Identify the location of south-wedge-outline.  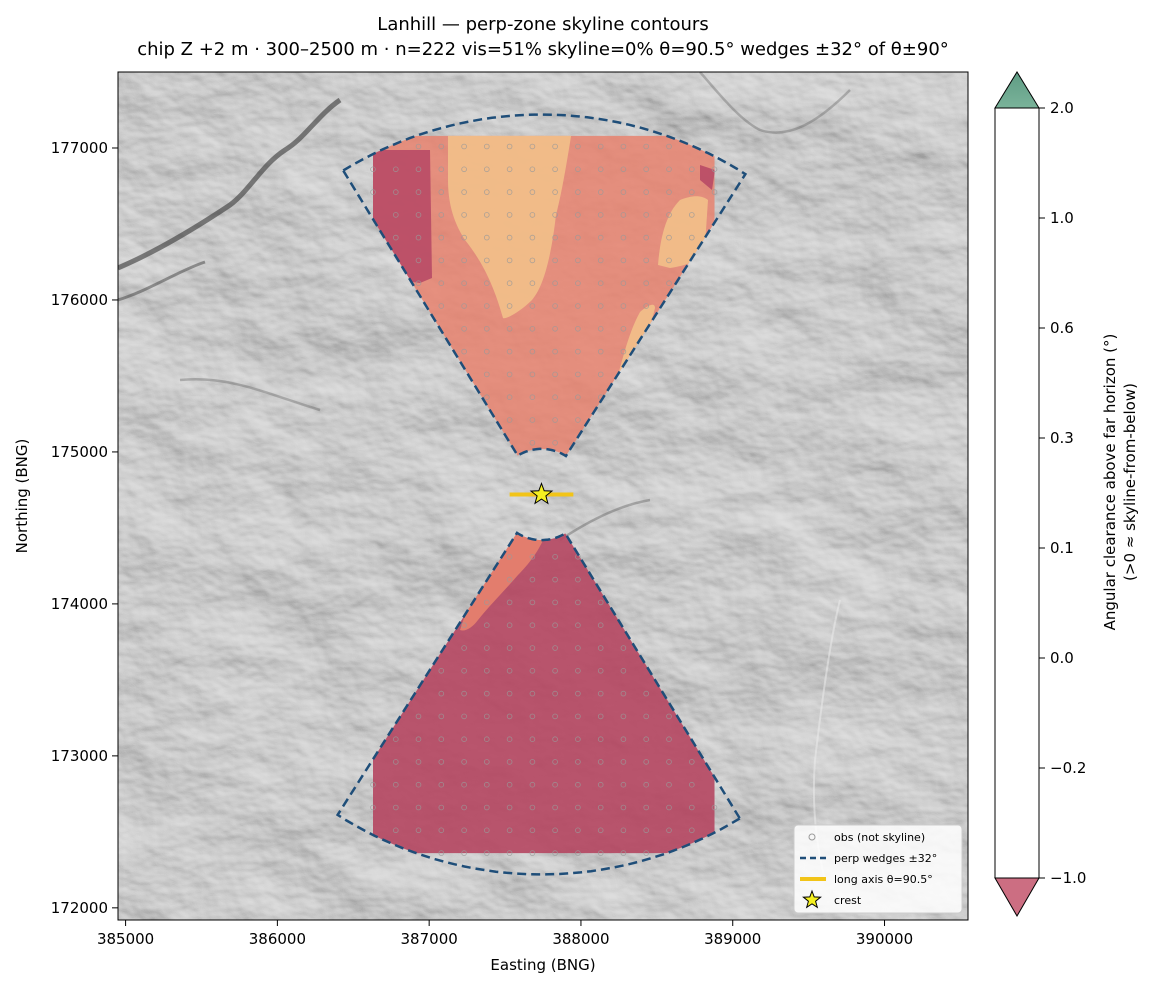
(538, 703).